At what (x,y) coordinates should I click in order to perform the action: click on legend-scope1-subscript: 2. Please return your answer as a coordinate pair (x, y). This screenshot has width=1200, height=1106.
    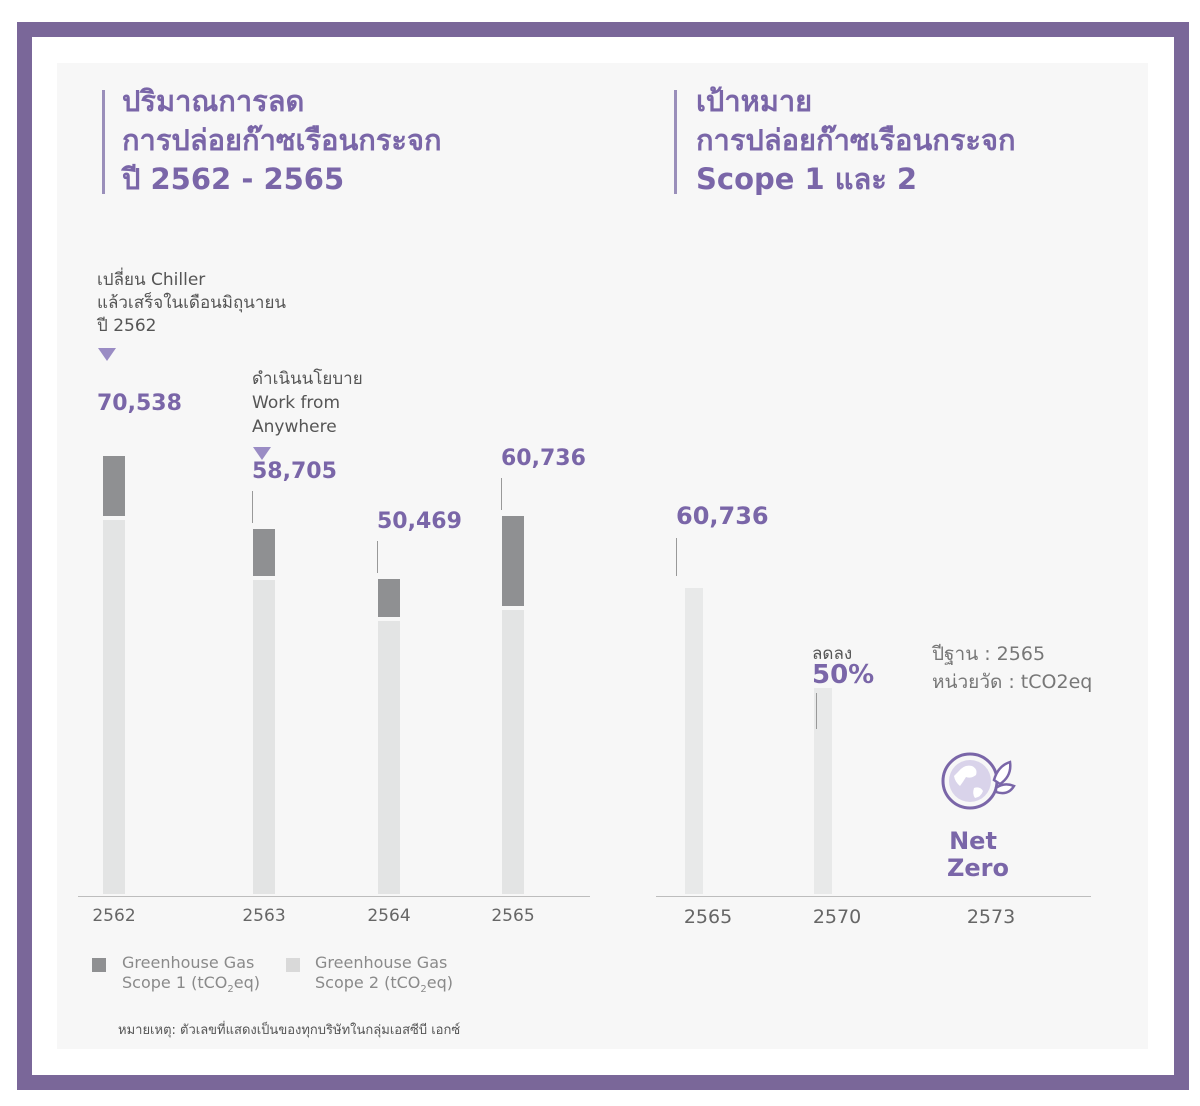
    Looking at the image, I should click on (230, 990).